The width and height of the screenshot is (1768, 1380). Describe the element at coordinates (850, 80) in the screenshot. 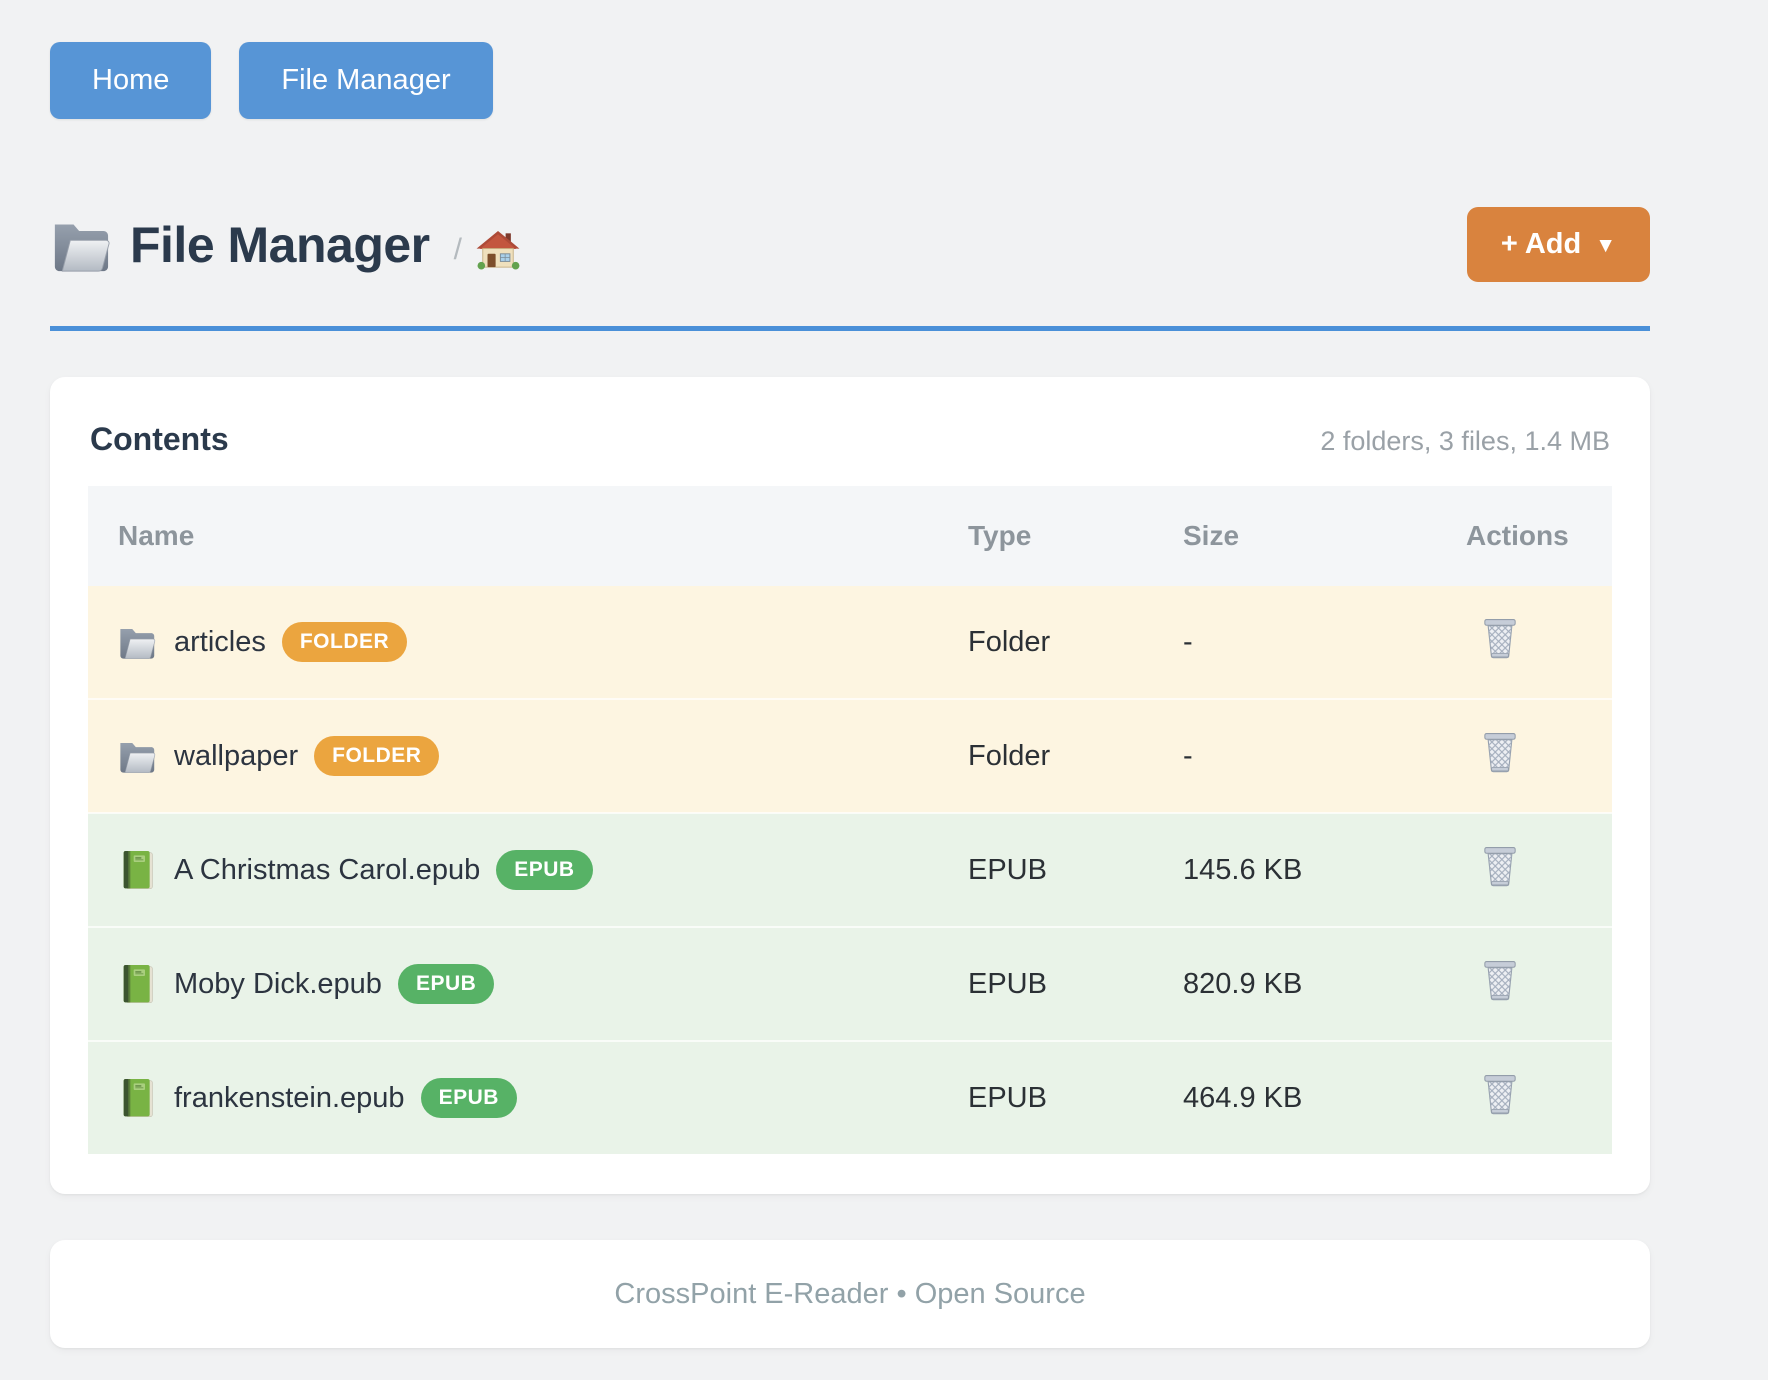

I see `top-nav: Home File Manager` at that location.